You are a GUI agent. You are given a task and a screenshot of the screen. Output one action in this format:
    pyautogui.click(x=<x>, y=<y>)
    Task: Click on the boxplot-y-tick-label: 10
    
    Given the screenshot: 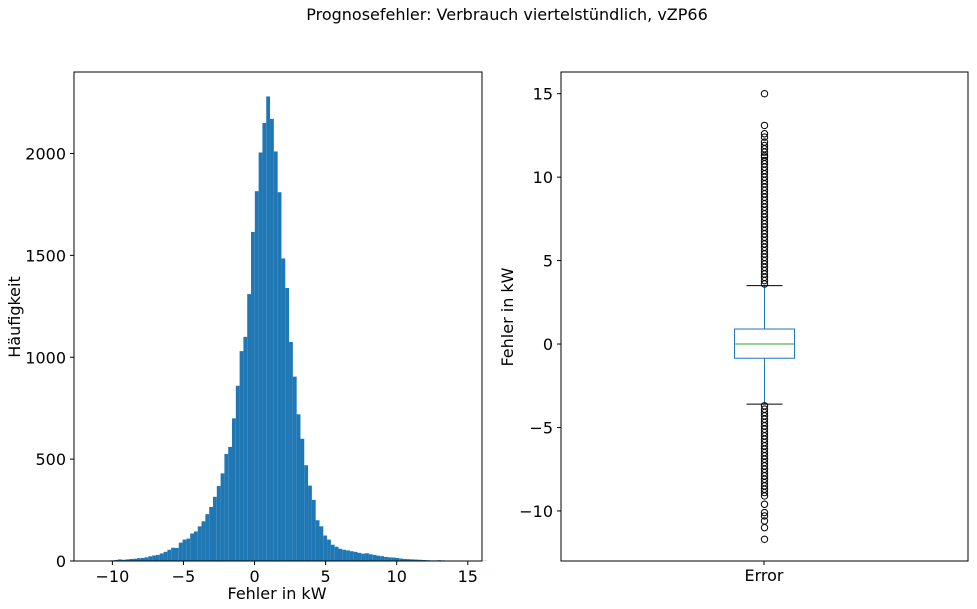 What is the action you would take?
    pyautogui.click(x=543, y=177)
    